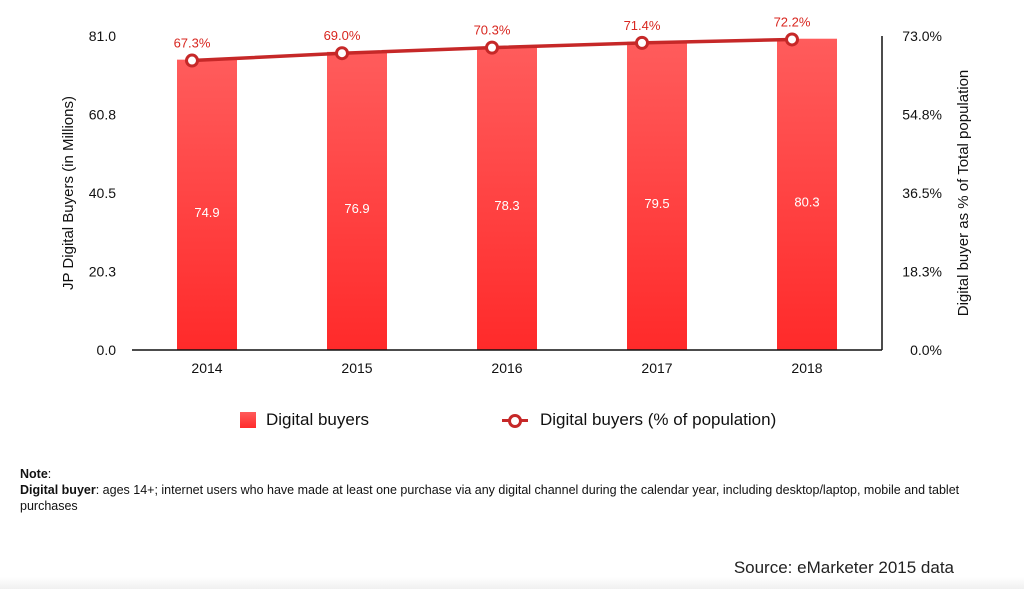 This screenshot has width=1024, height=589. I want to click on line-point-2018, so click(792, 39).